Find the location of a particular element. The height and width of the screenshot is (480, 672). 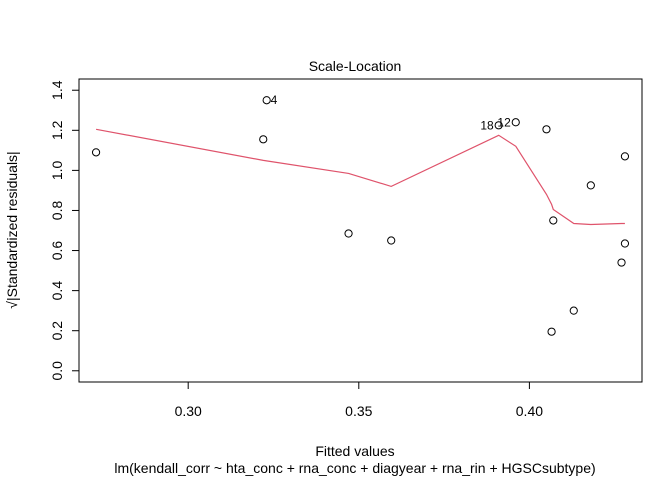

y-tick-label: 1.2 is located at coordinates (57, 130).